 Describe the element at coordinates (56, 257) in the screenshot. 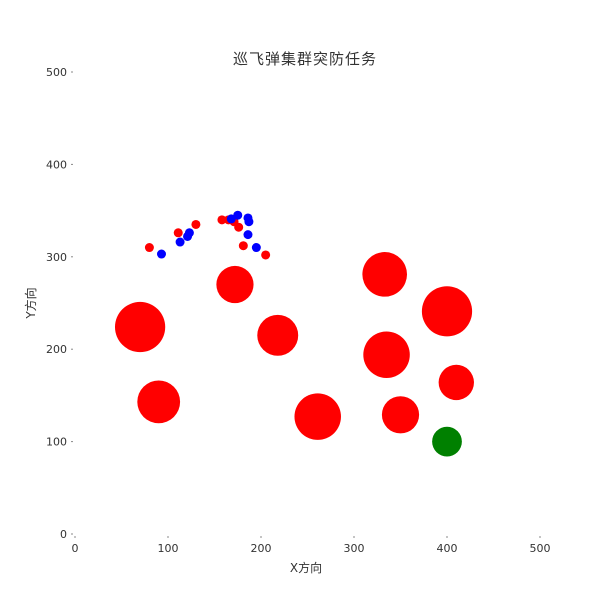

I see `y-tick-label-3: 300` at that location.